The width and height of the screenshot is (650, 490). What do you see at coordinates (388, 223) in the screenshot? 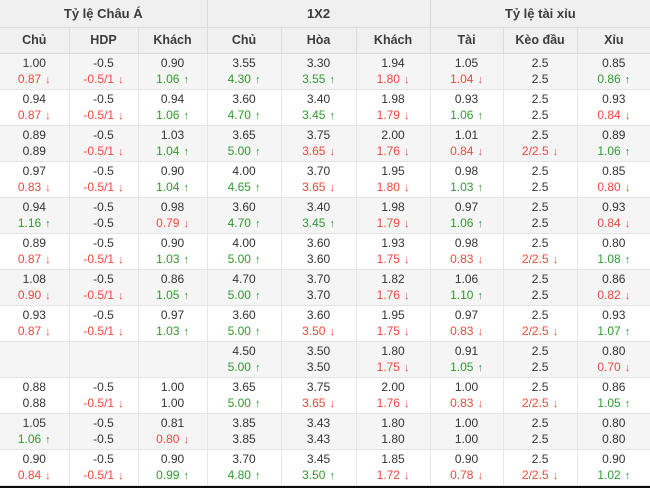
I see `odds-number: 1.79` at bounding box center [388, 223].